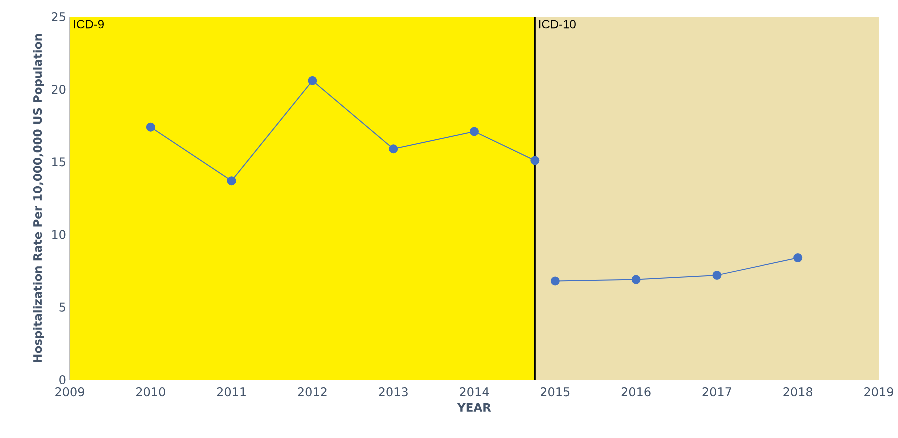 The width and height of the screenshot is (898, 438). I want to click on y-tick-label: 10, so click(59, 235).